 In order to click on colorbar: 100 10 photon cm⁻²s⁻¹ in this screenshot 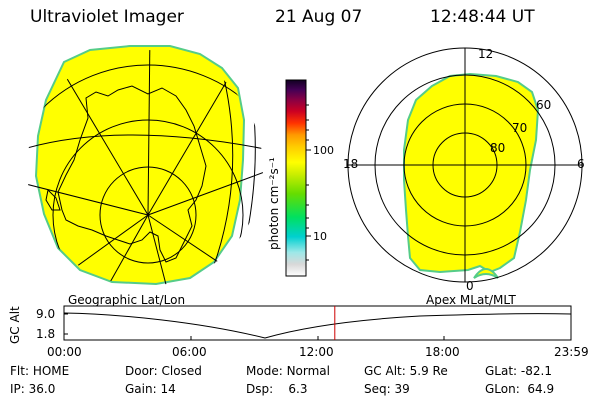, I will do `click(300, 178)`.